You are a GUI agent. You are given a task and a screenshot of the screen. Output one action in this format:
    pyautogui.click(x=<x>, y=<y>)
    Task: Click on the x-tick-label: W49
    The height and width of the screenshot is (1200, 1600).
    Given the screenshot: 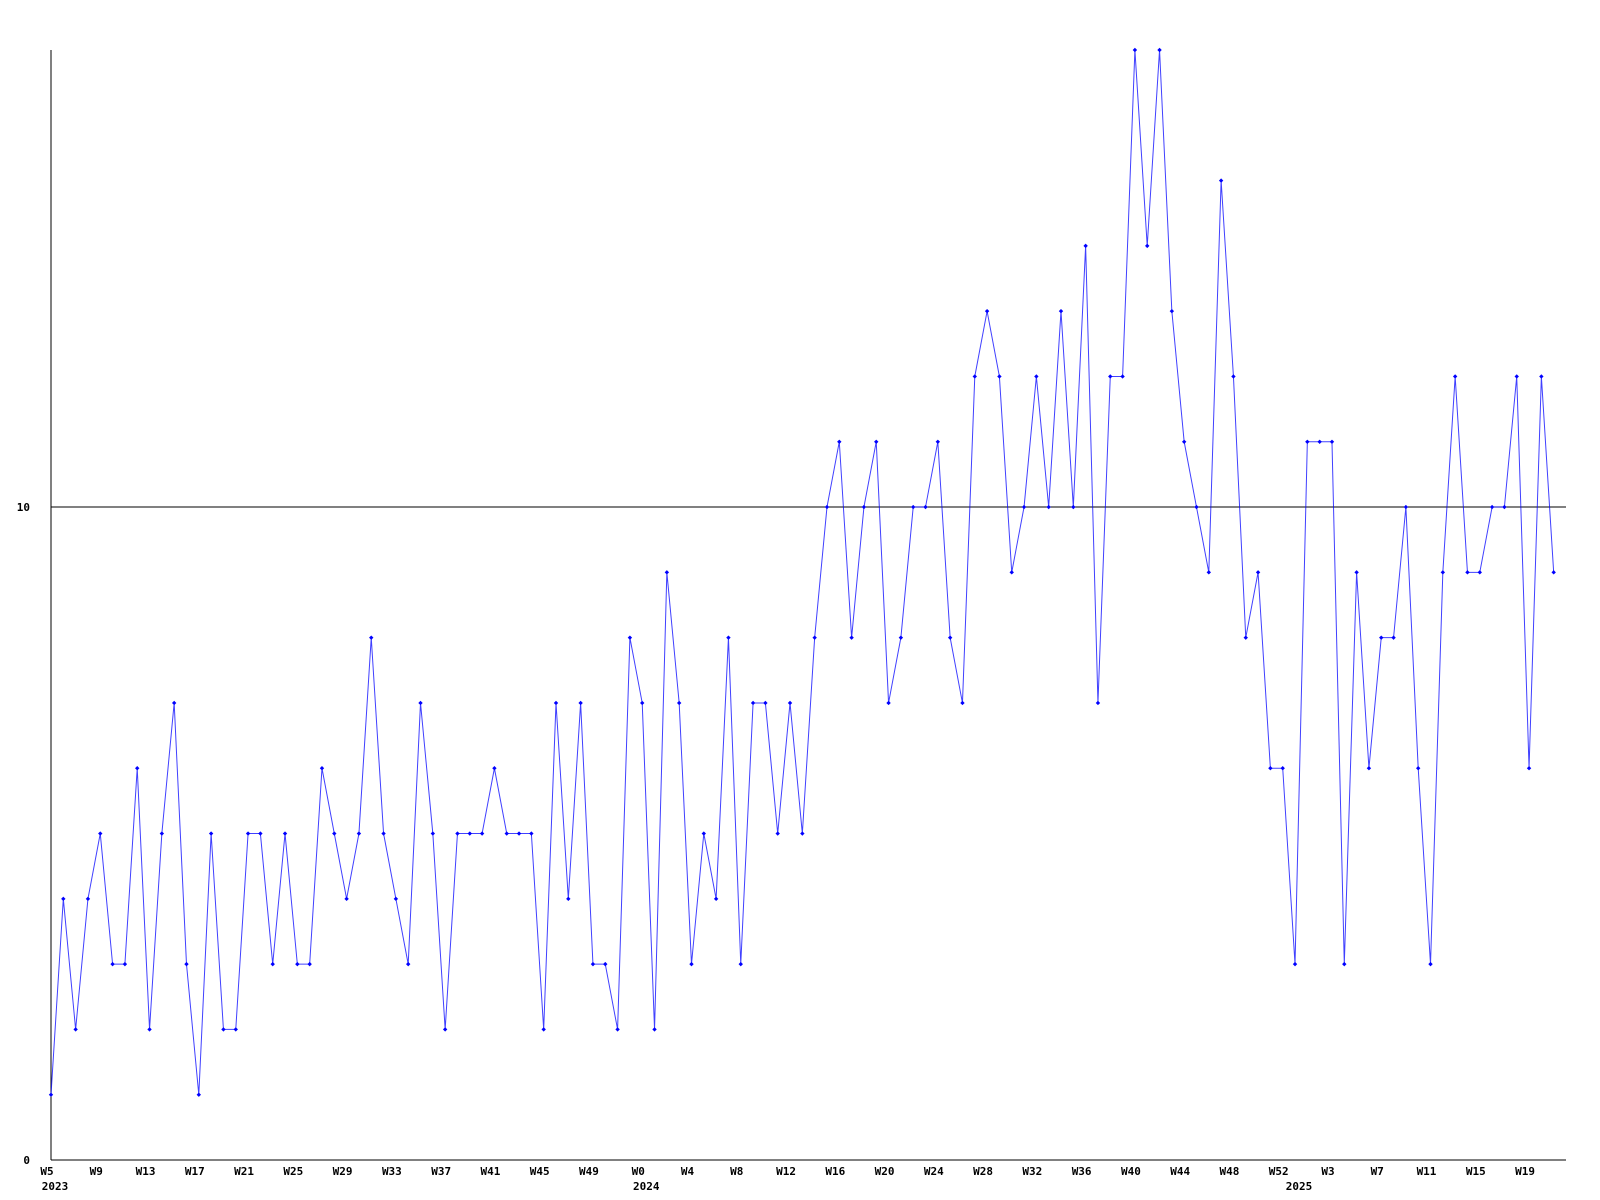 What is the action you would take?
    pyautogui.click(x=589, y=1171)
    